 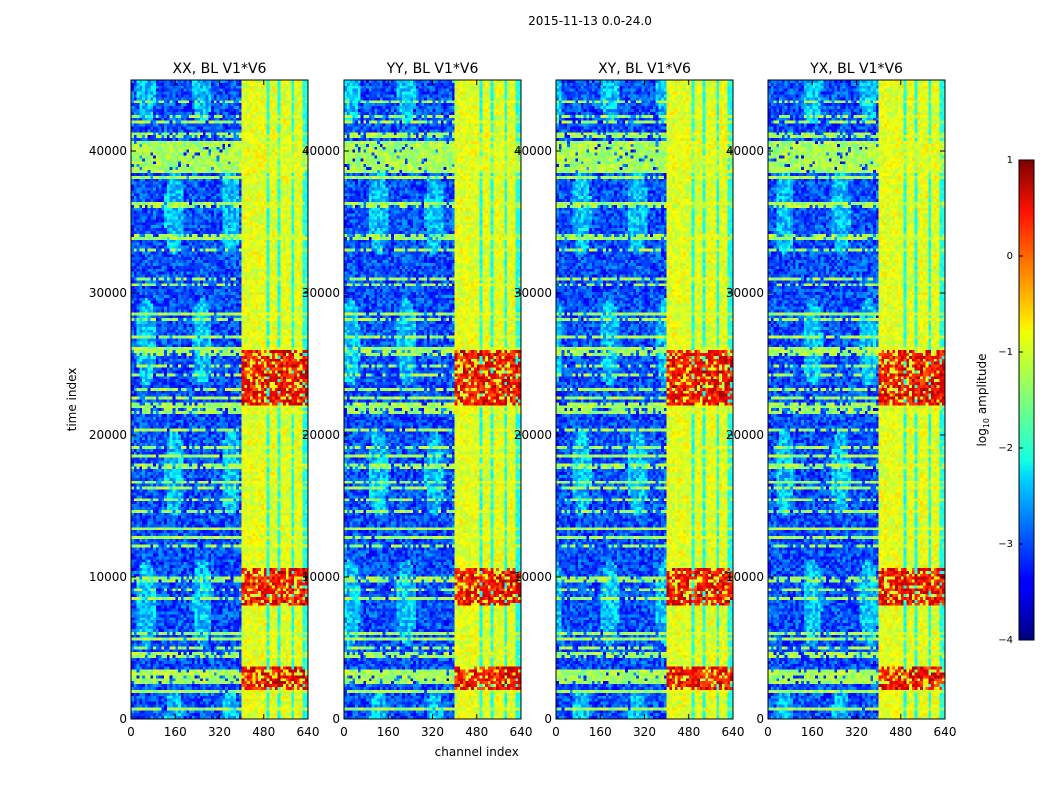 What do you see at coordinates (644, 69) in the screenshot?
I see `panel-title: XY, BL V1*V6` at bounding box center [644, 69].